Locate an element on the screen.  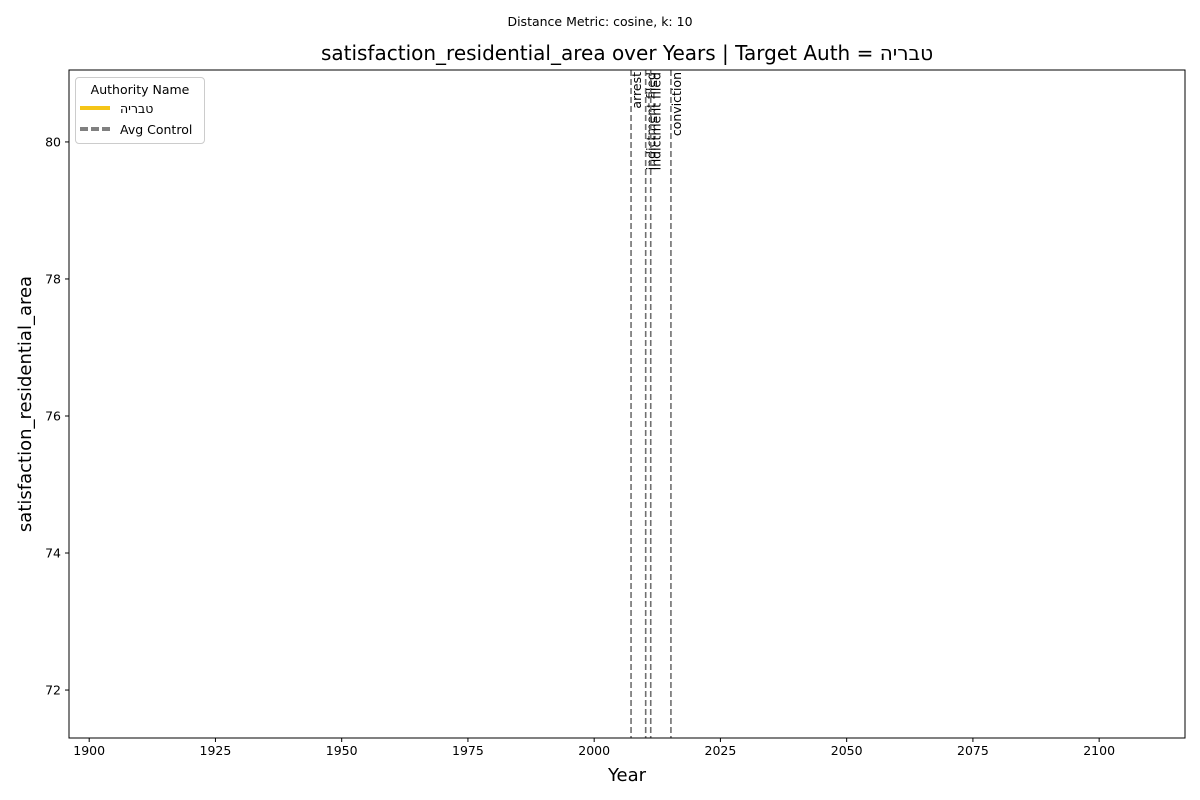
figure-suptitle: Distance Metric: cosine, k: 10 is located at coordinates (600, 21).